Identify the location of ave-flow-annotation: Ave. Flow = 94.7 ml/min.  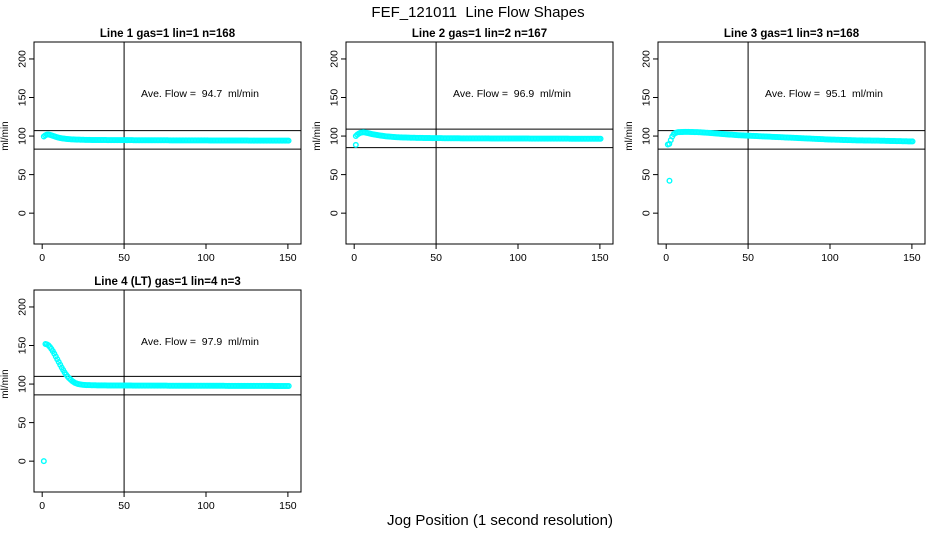
(200, 94).